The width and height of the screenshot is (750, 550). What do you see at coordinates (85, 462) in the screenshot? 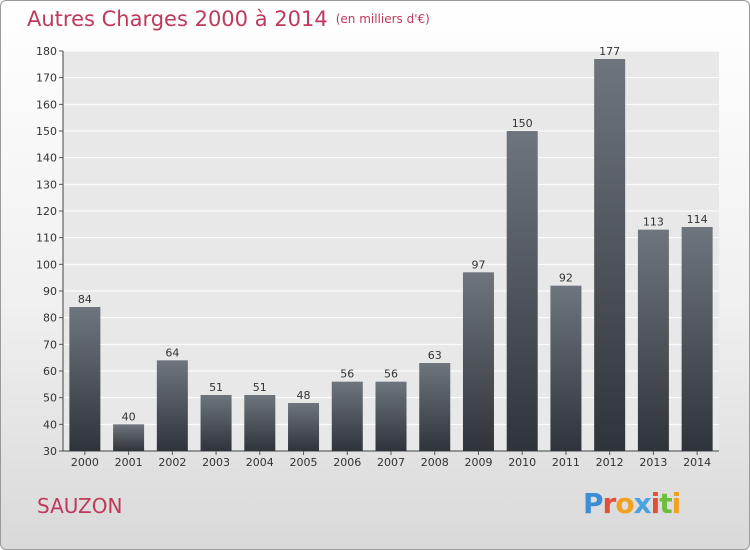
I see `x-tick-label-2000: 2000` at bounding box center [85, 462].